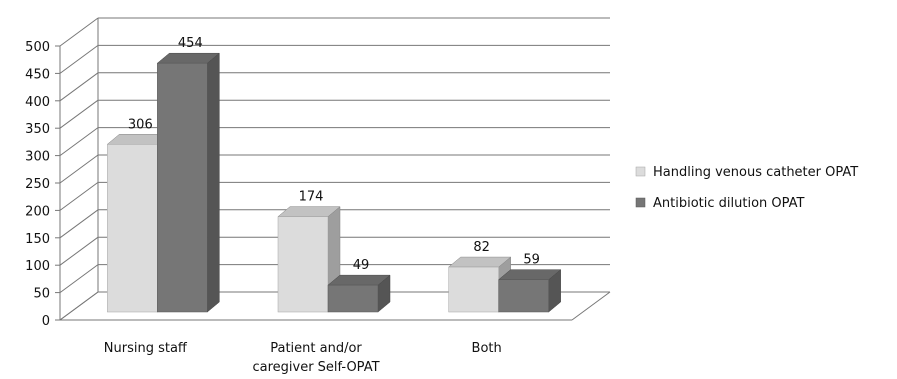 The height and width of the screenshot is (379, 897). I want to click on data-label: 49, so click(361, 265).